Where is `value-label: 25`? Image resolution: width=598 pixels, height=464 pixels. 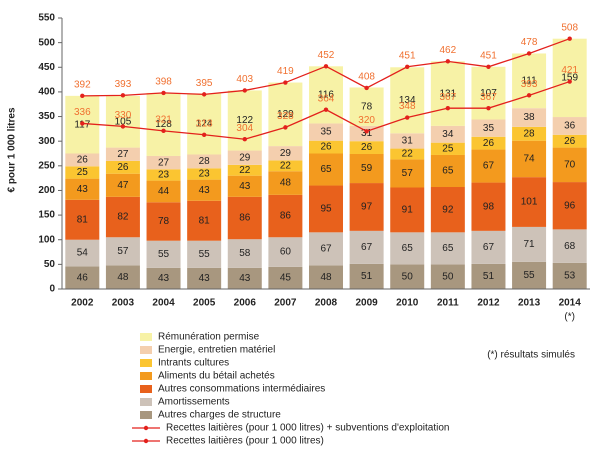
value-label: 25 is located at coordinates (83, 172).